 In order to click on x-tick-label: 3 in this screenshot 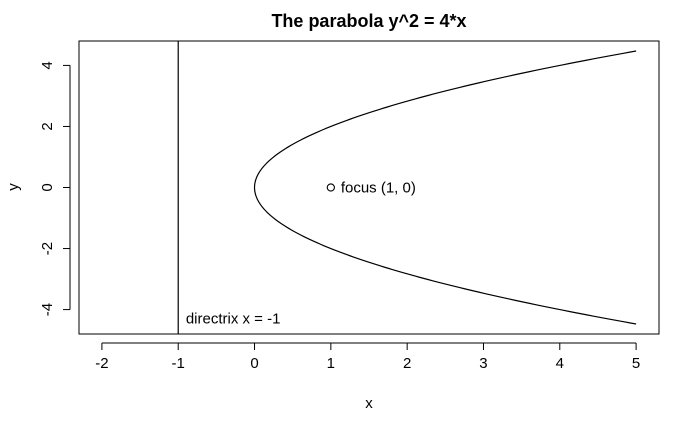, I will do `click(483, 363)`.